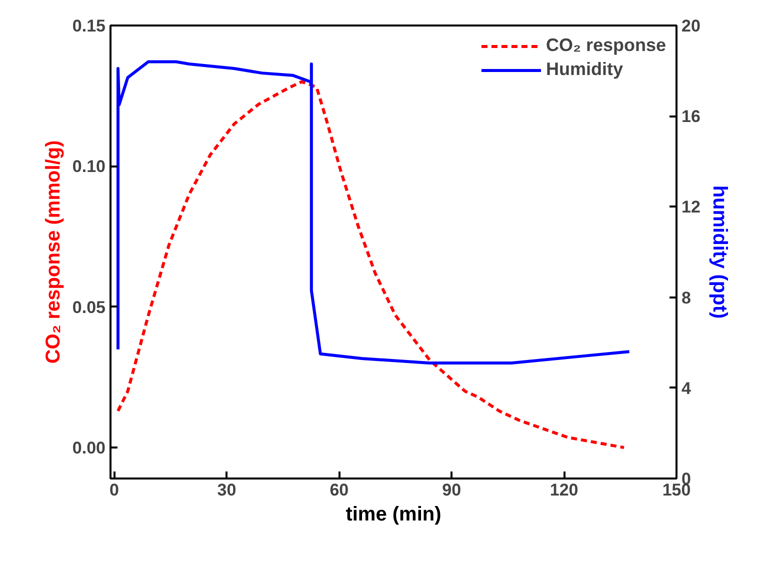 The height and width of the screenshot is (563, 766). What do you see at coordinates (691, 26) in the screenshot?
I see `y2-tick-label: 20` at bounding box center [691, 26].